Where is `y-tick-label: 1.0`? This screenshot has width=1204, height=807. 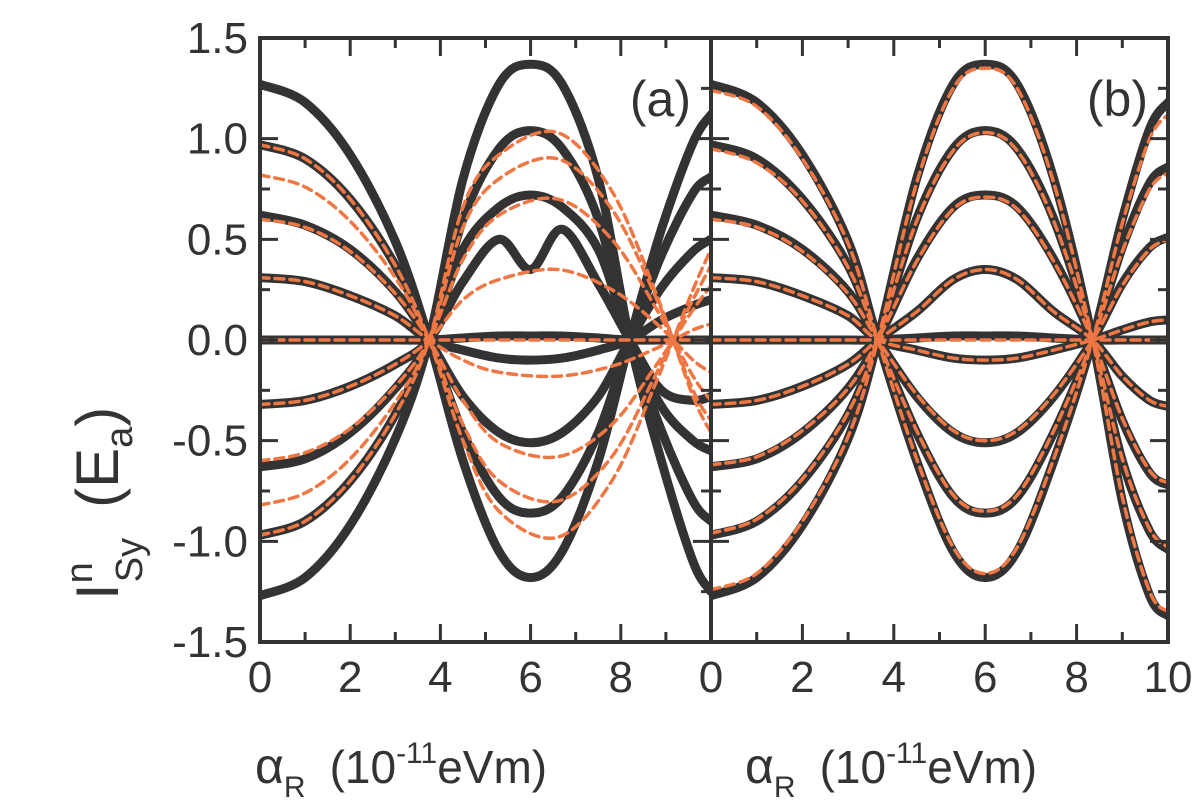
y-tick-label: 1.0 is located at coordinates (217, 139).